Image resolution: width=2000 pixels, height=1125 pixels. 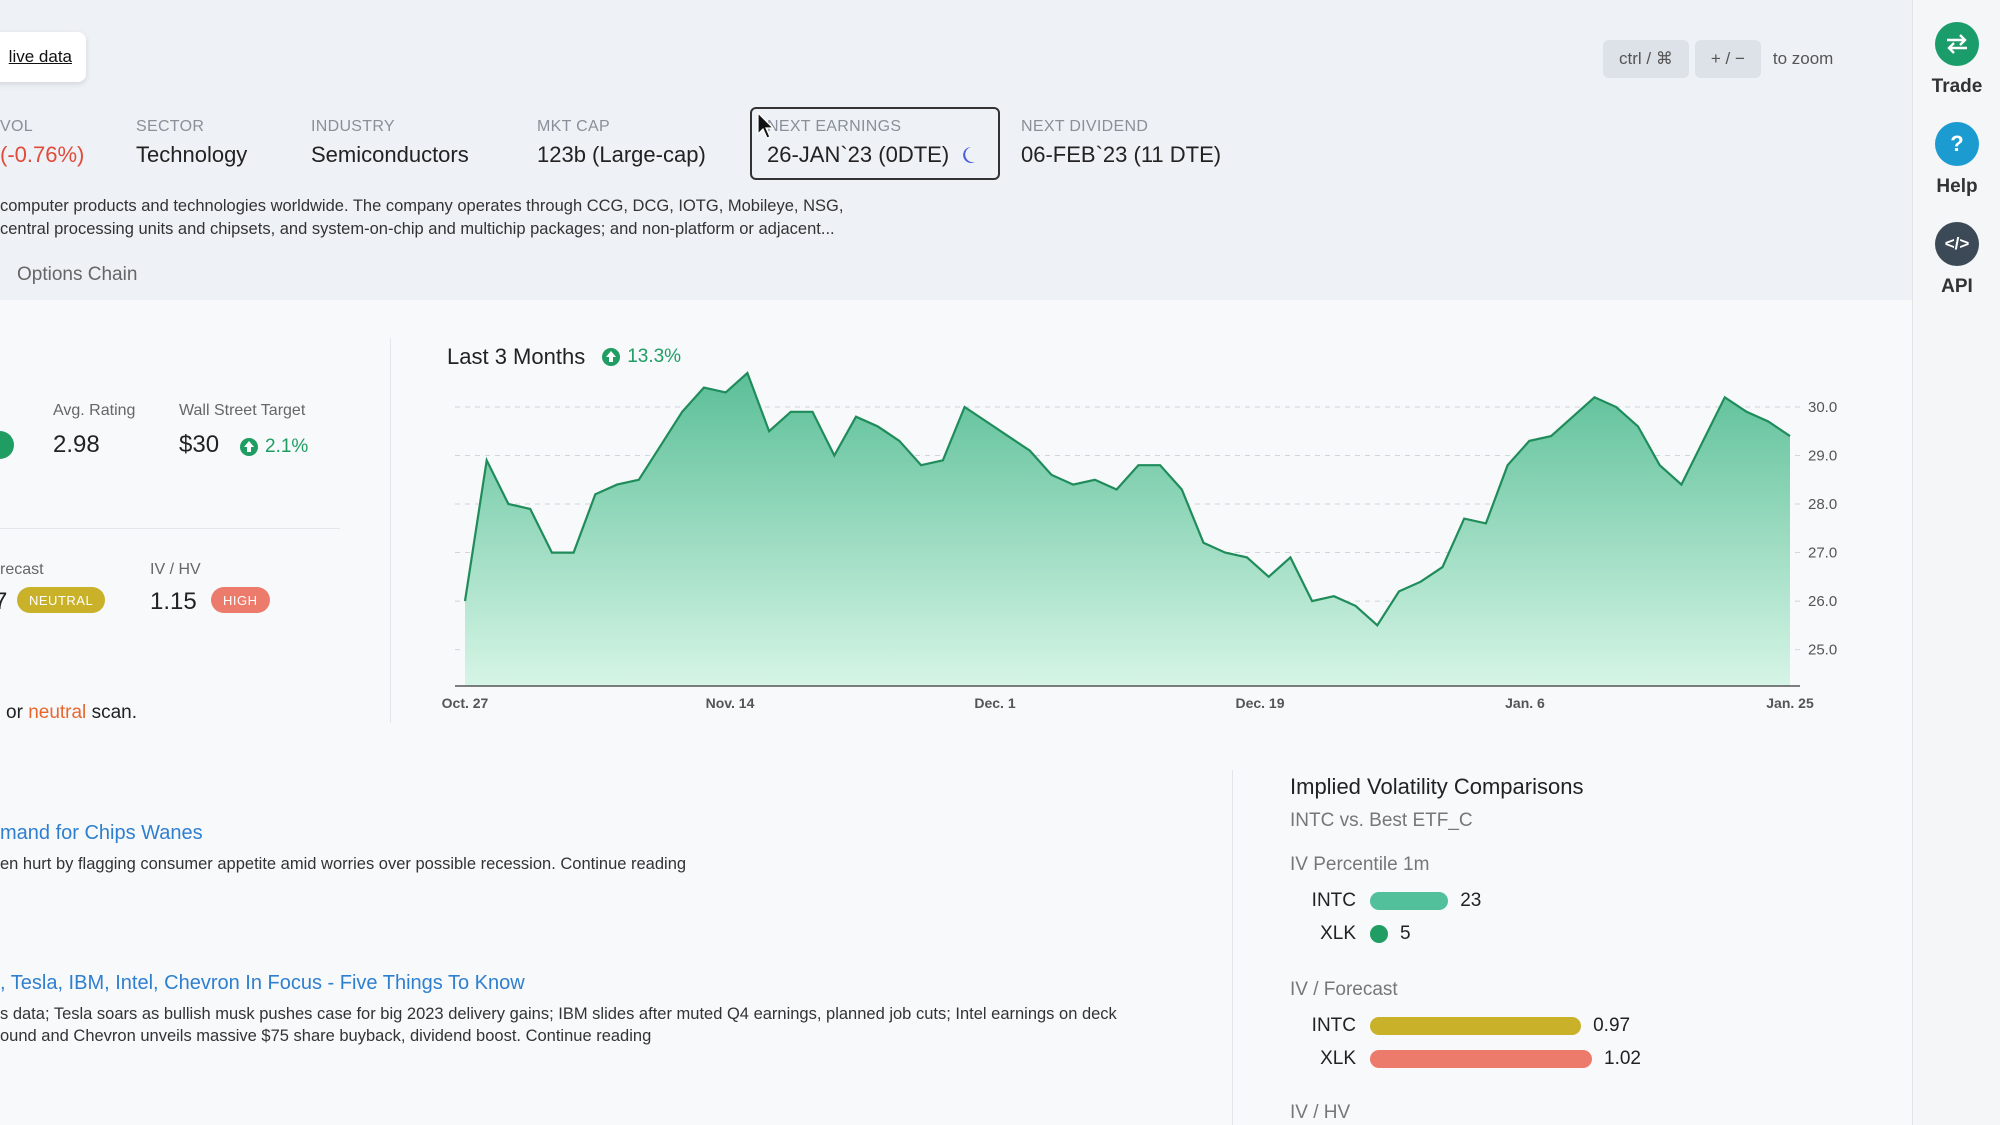 I want to click on help-button: ? Help, so click(x=1956, y=160).